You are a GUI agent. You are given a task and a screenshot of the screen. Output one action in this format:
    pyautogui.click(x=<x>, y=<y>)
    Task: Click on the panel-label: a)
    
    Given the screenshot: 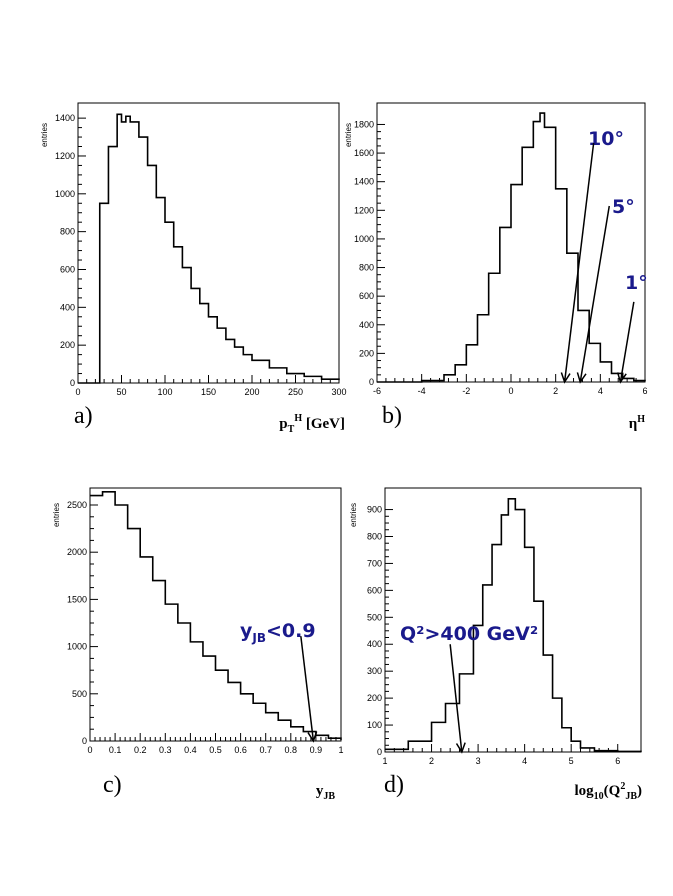 What is the action you would take?
    pyautogui.click(x=83, y=416)
    